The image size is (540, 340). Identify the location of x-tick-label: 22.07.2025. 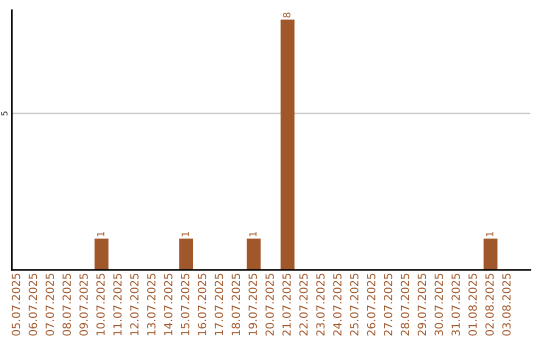
(303, 305).